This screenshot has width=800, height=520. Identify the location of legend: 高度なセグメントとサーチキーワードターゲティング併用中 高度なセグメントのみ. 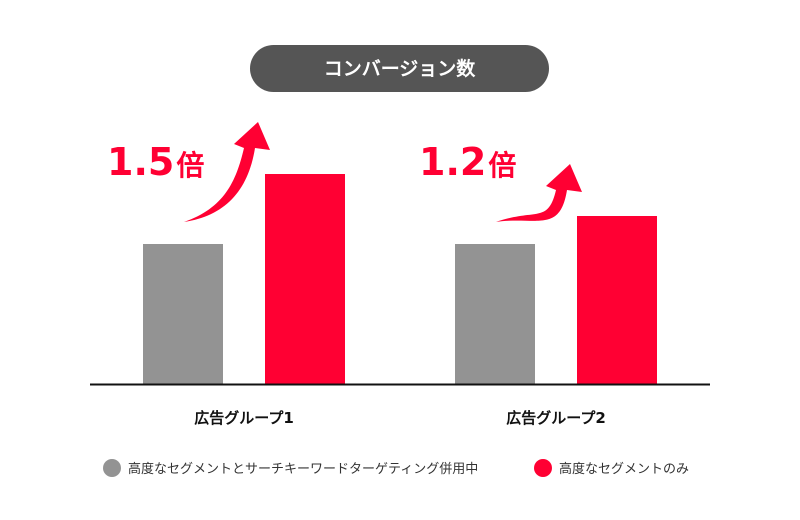
(396, 468).